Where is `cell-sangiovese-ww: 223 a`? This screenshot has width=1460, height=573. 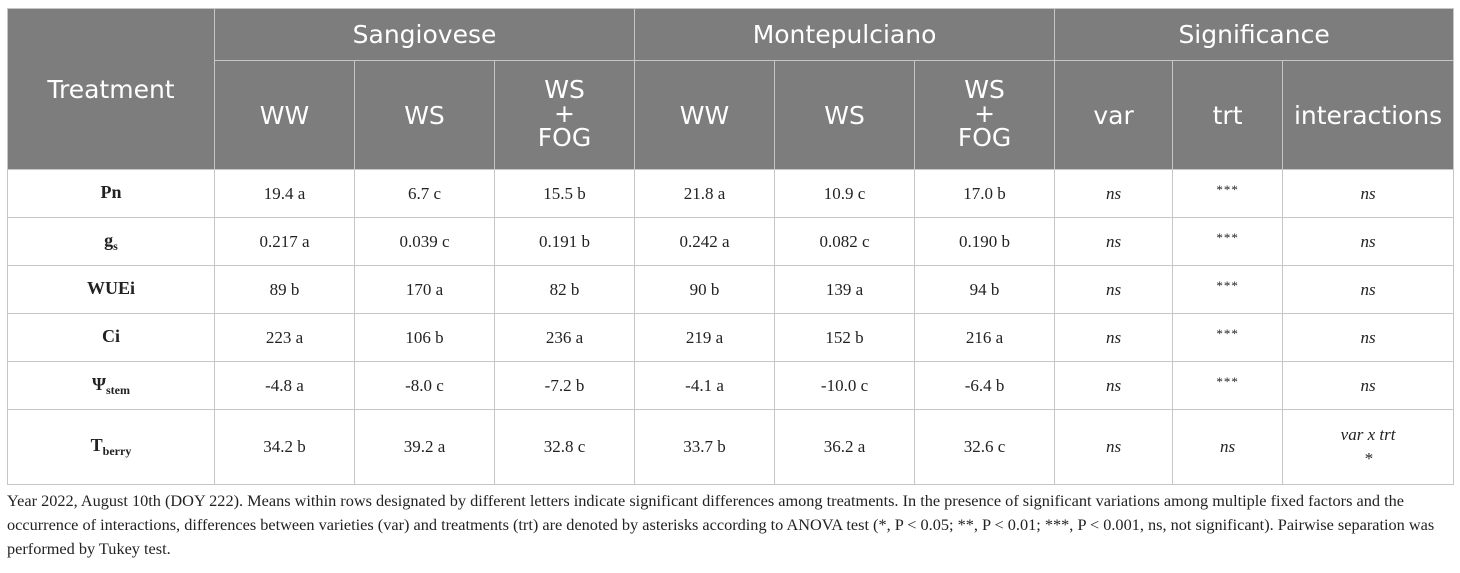
cell-sangiovese-ww: 223 a is located at coordinates (284, 337).